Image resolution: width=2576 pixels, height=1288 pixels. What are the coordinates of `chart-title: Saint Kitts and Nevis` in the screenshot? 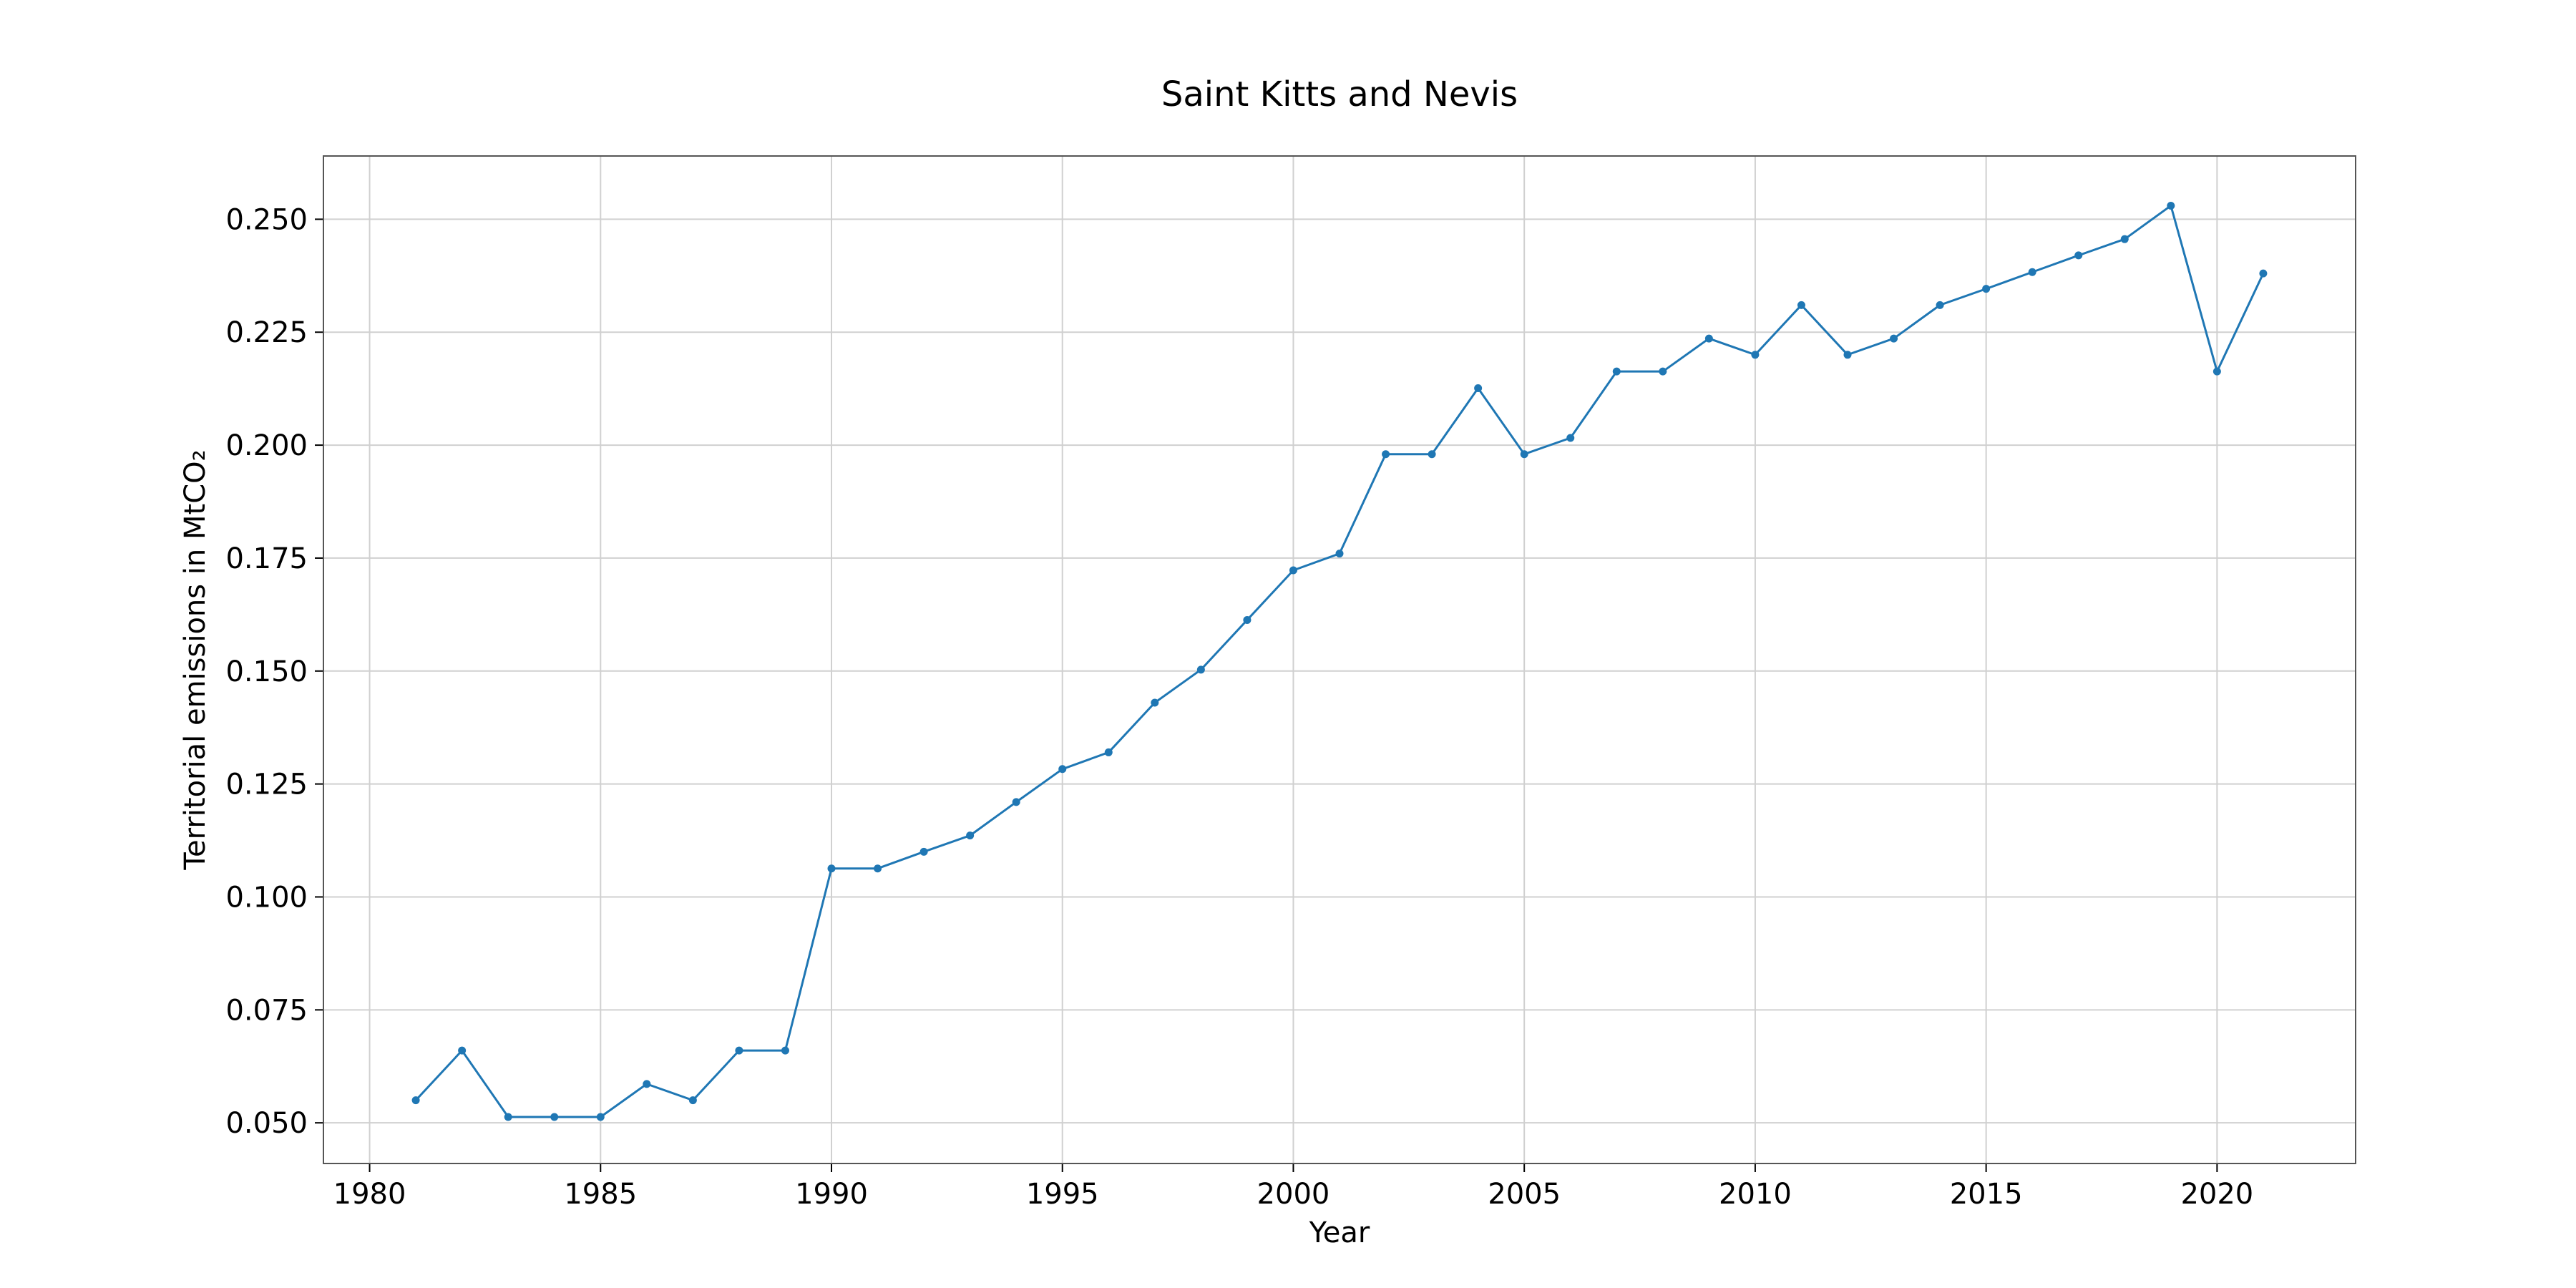 It's located at (1339, 94).